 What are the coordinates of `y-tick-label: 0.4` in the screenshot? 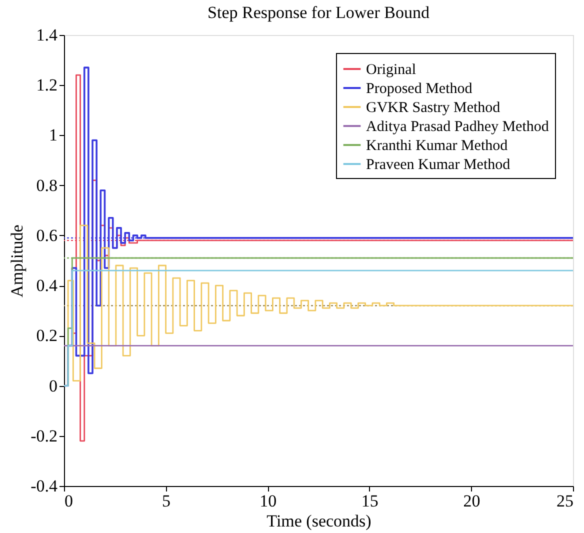 It's located at (47, 286).